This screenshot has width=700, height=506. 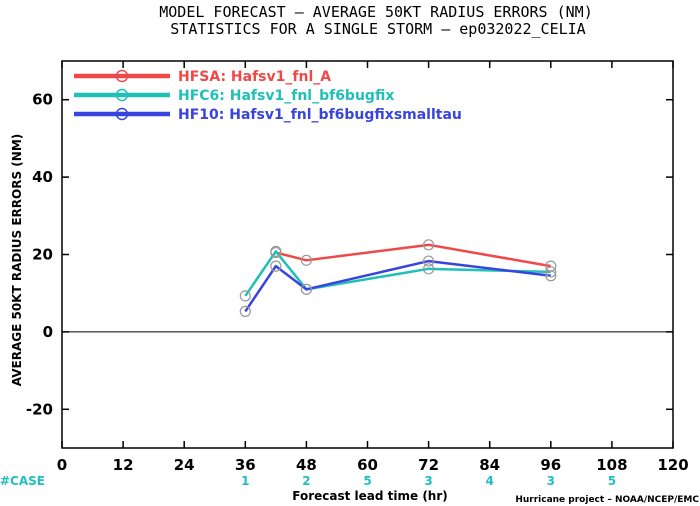 What do you see at coordinates (306, 481) in the screenshot?
I see `case-count: 2` at bounding box center [306, 481].